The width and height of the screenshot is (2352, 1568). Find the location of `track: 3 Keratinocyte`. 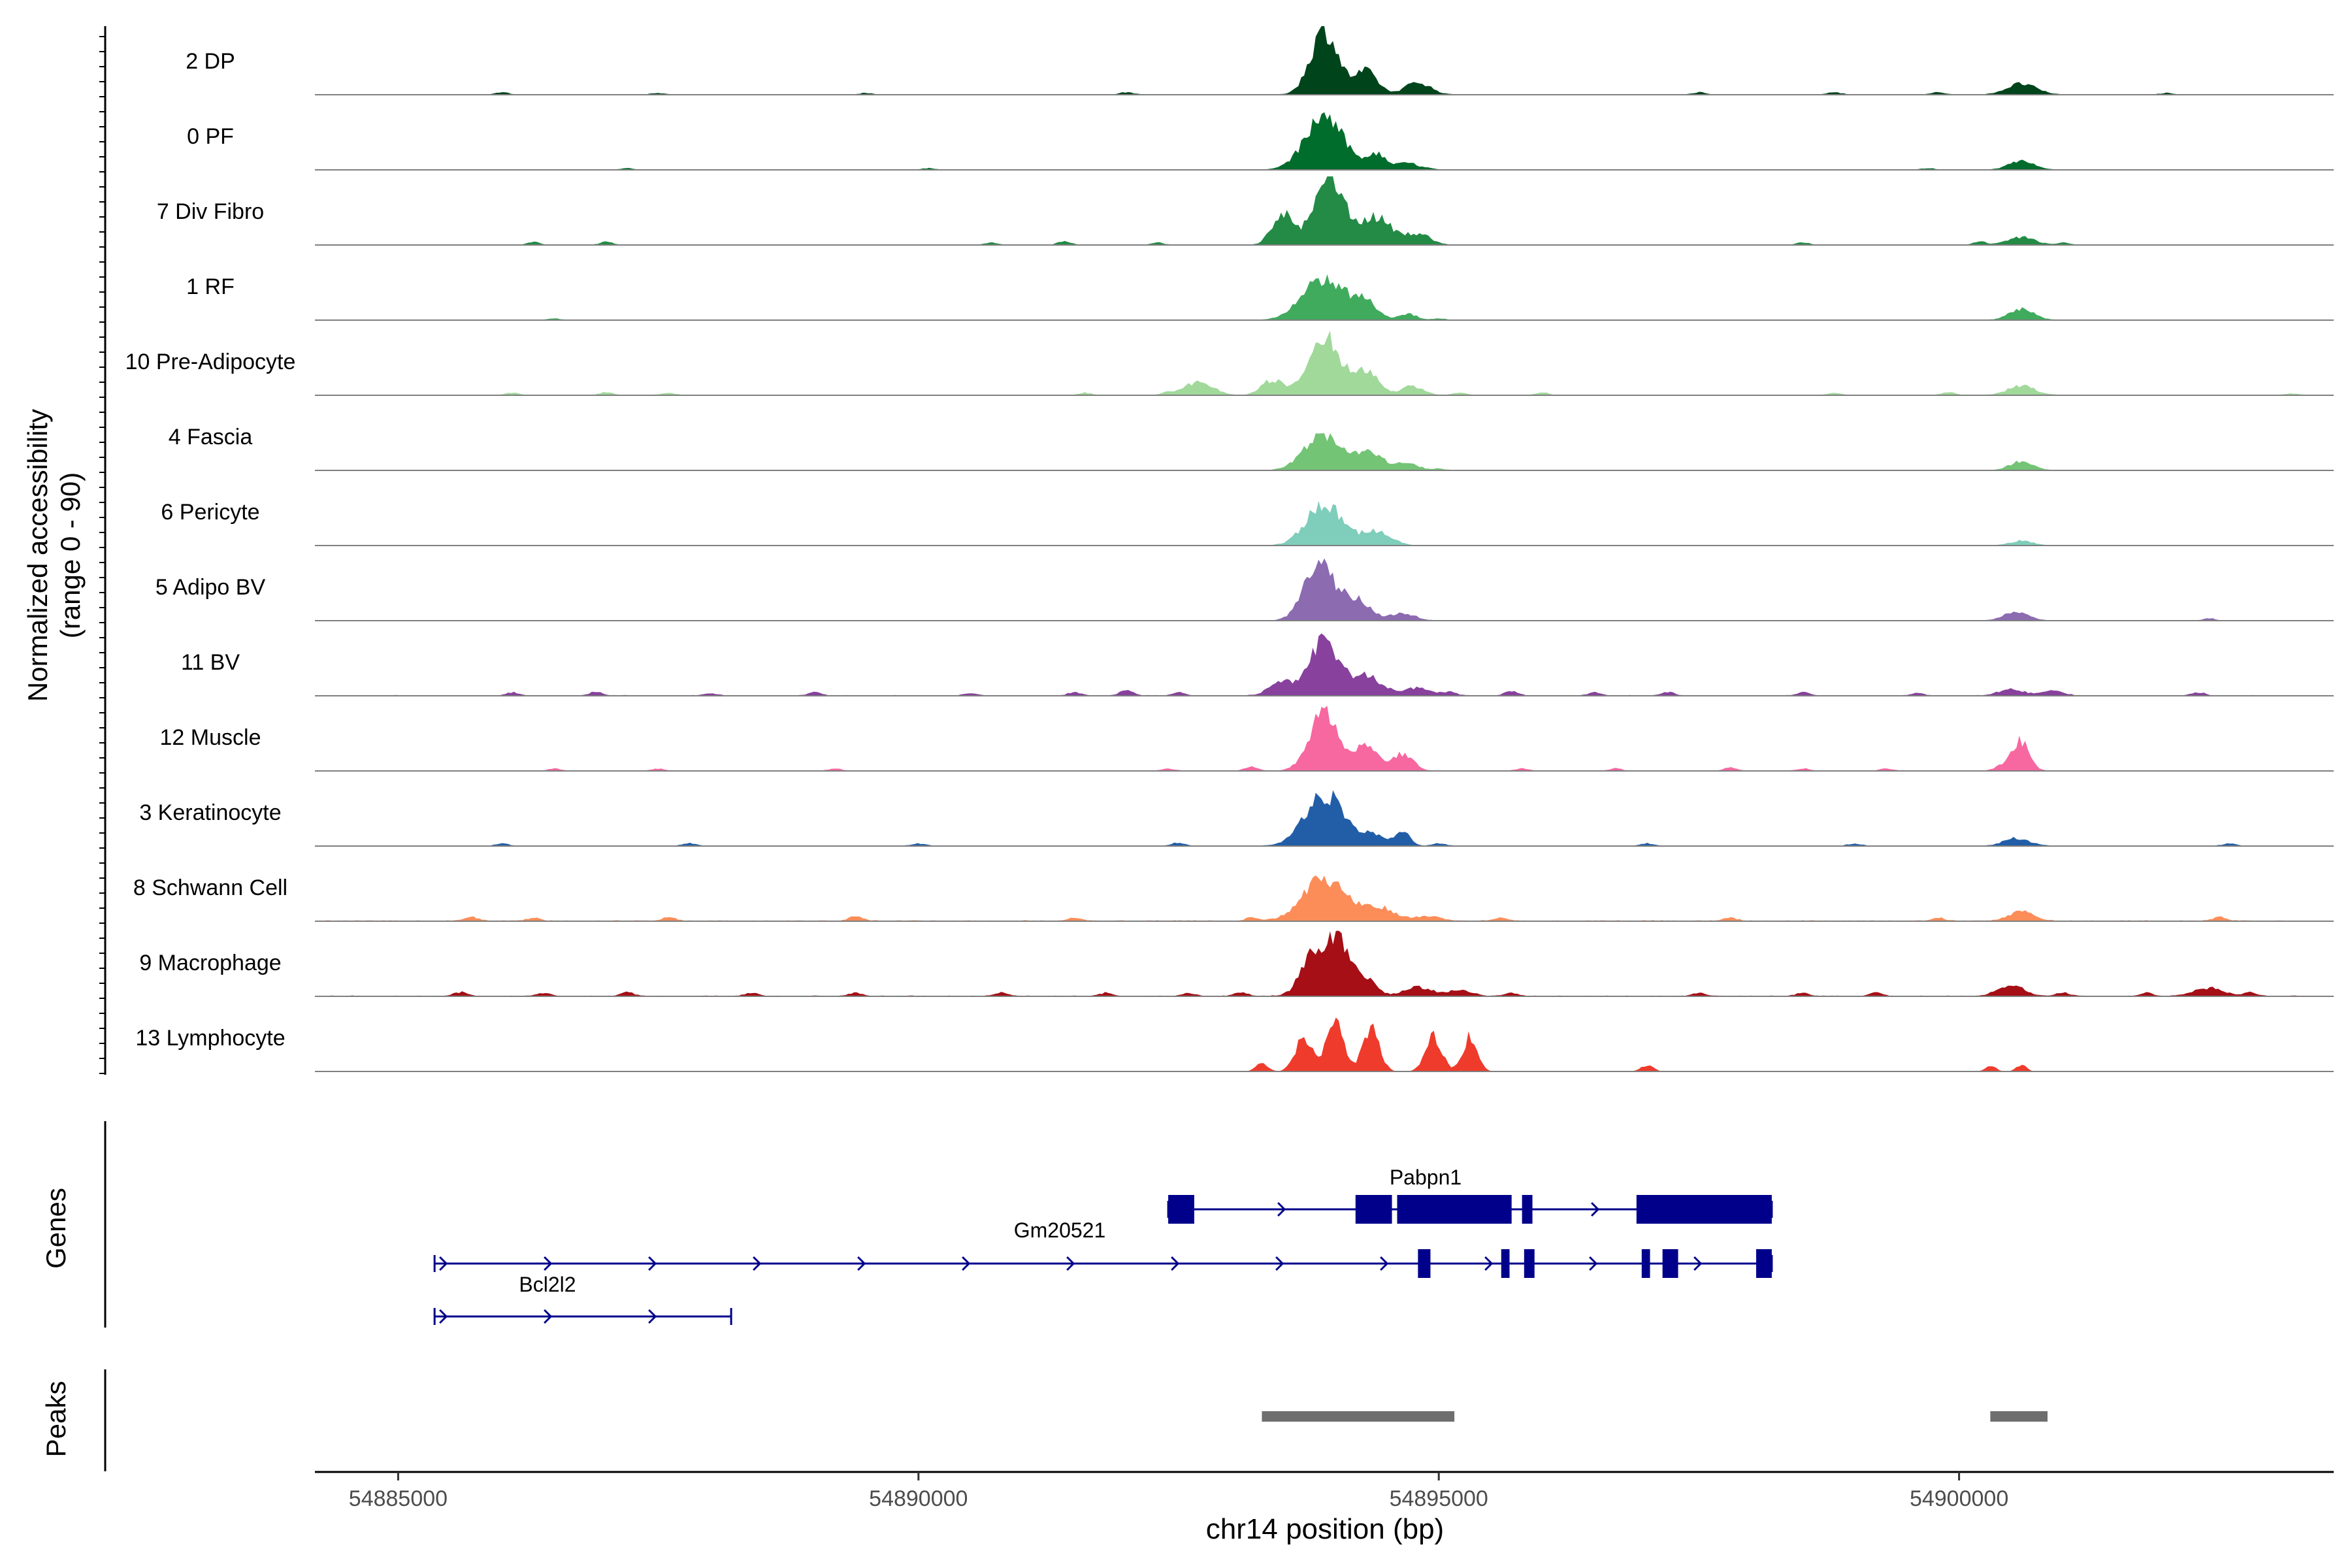

track: 3 Keratinocyte is located at coordinates (1236, 818).